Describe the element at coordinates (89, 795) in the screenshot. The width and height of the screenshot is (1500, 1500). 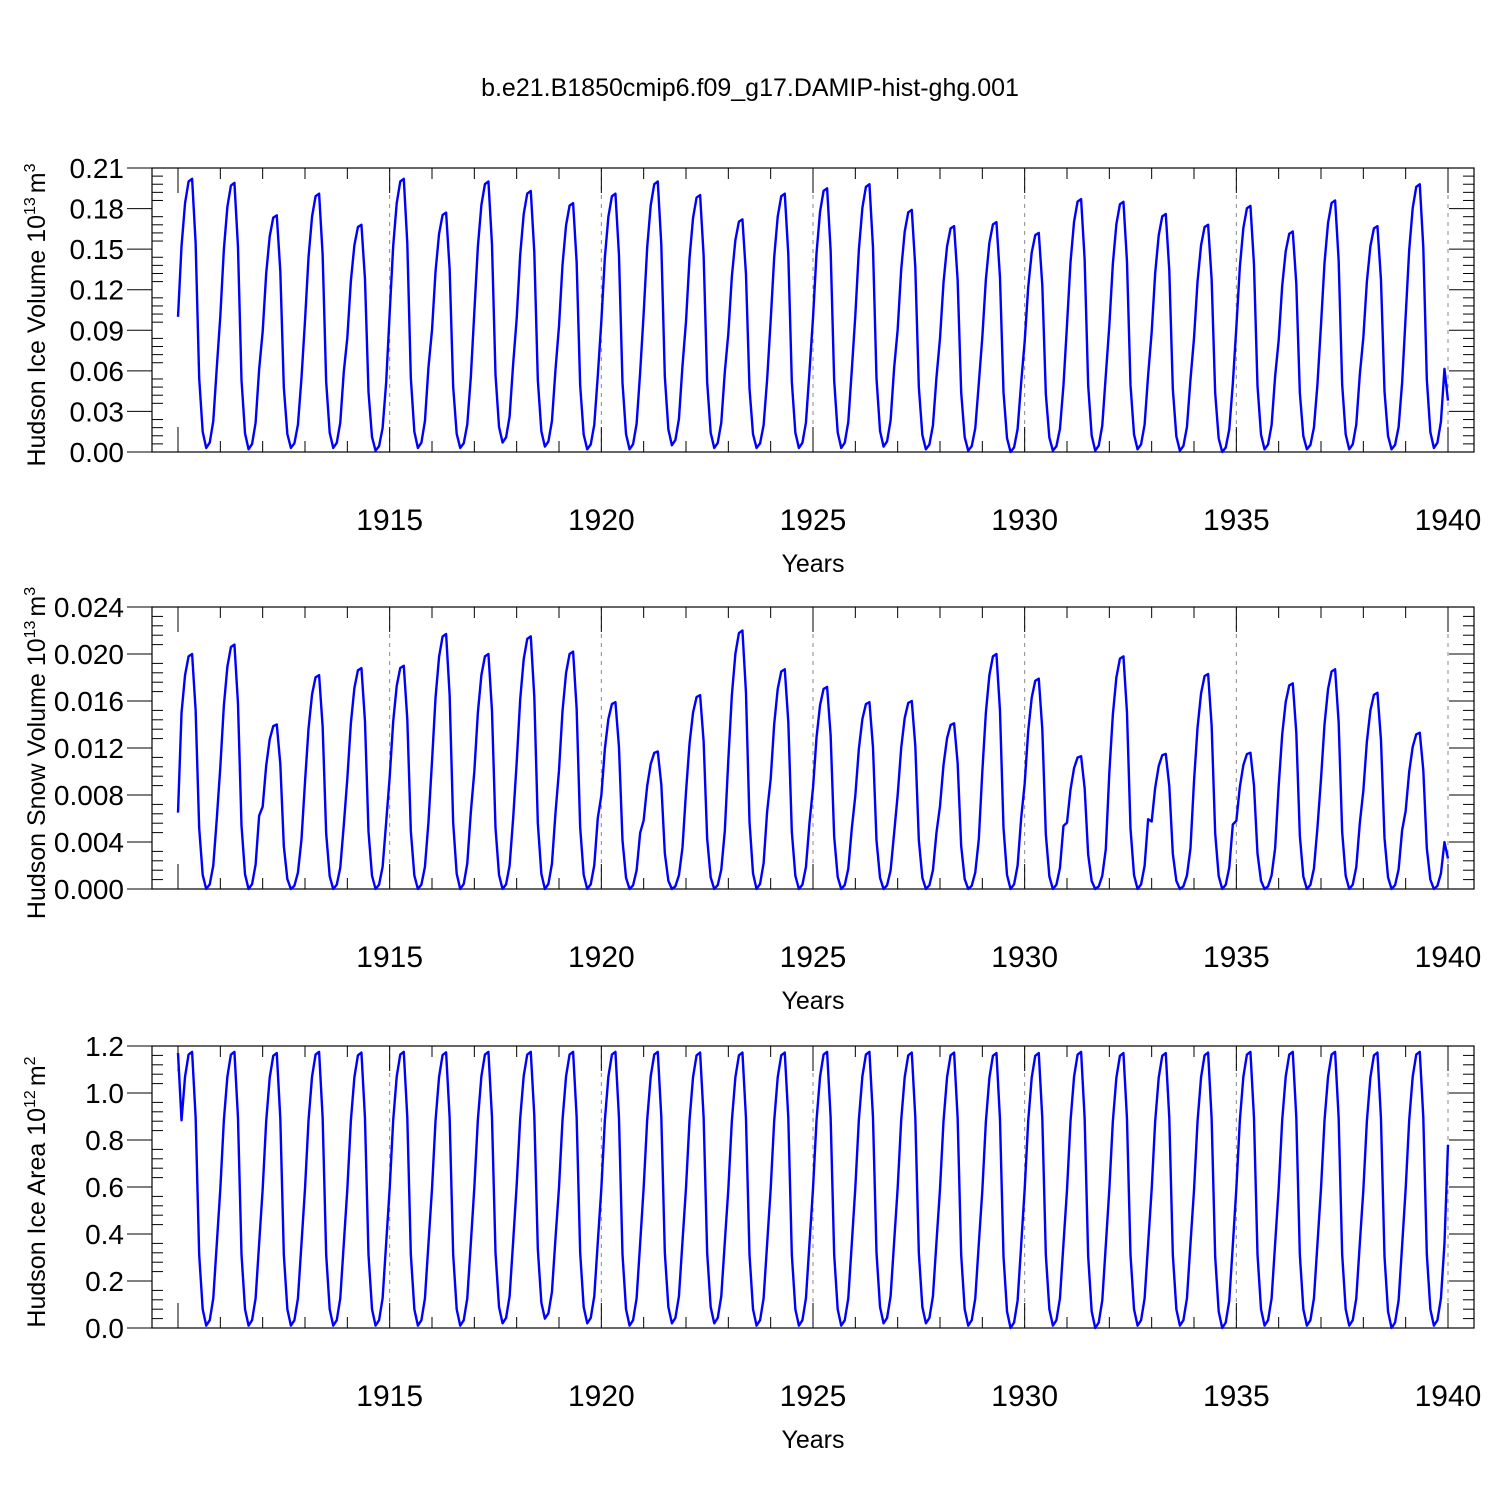
I see `y-tick-label: 0.008` at that location.